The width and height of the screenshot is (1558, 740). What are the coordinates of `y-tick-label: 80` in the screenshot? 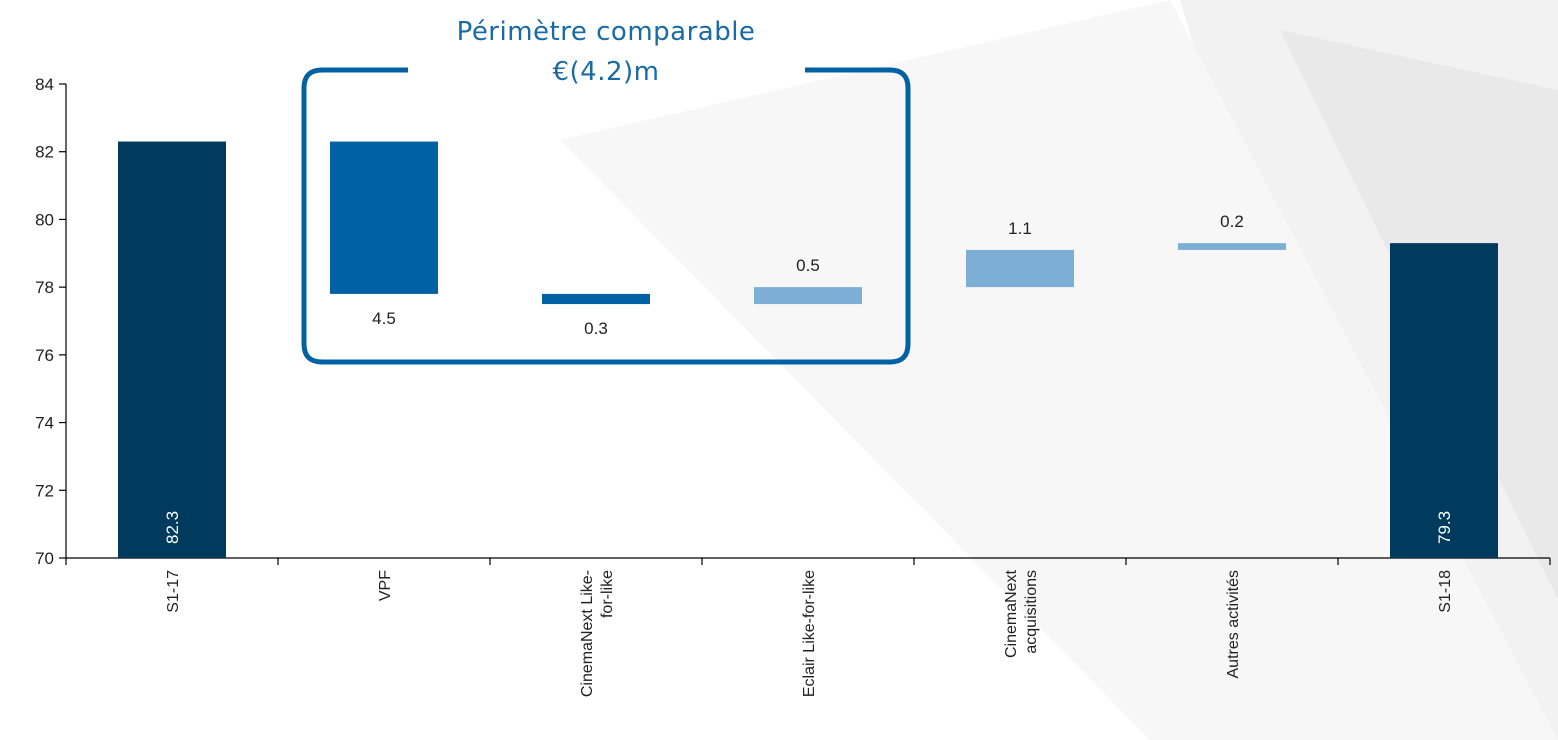 It's located at (44, 219).